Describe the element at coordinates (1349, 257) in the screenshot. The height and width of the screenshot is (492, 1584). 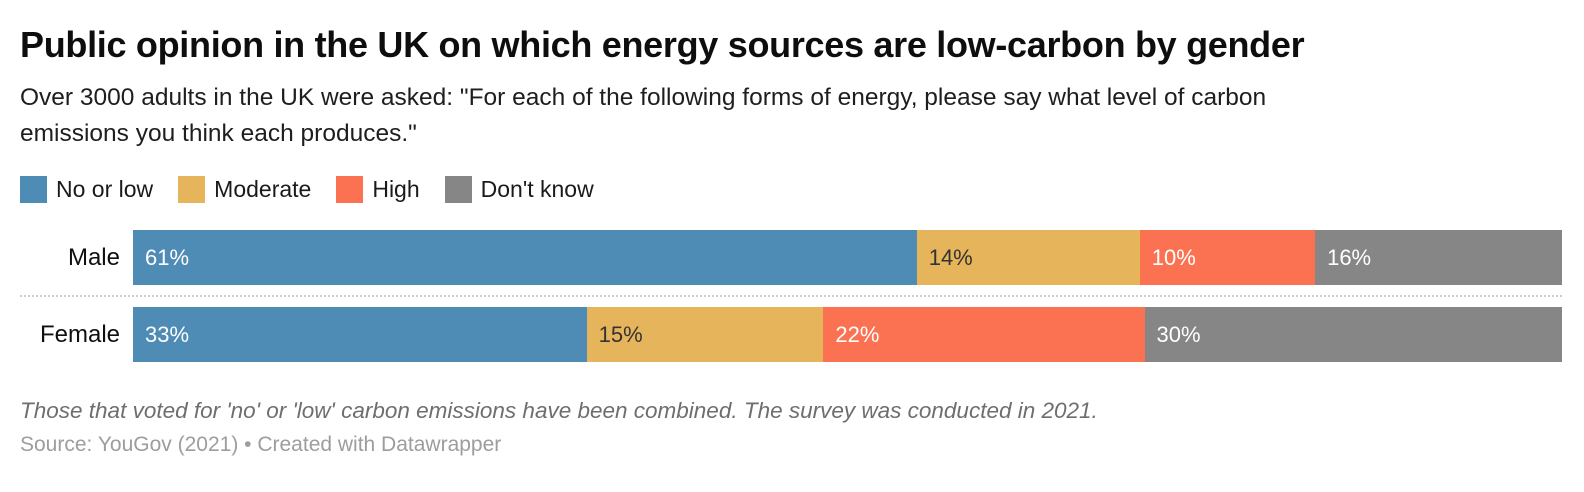
I see `bar-value-label: 16%` at that location.